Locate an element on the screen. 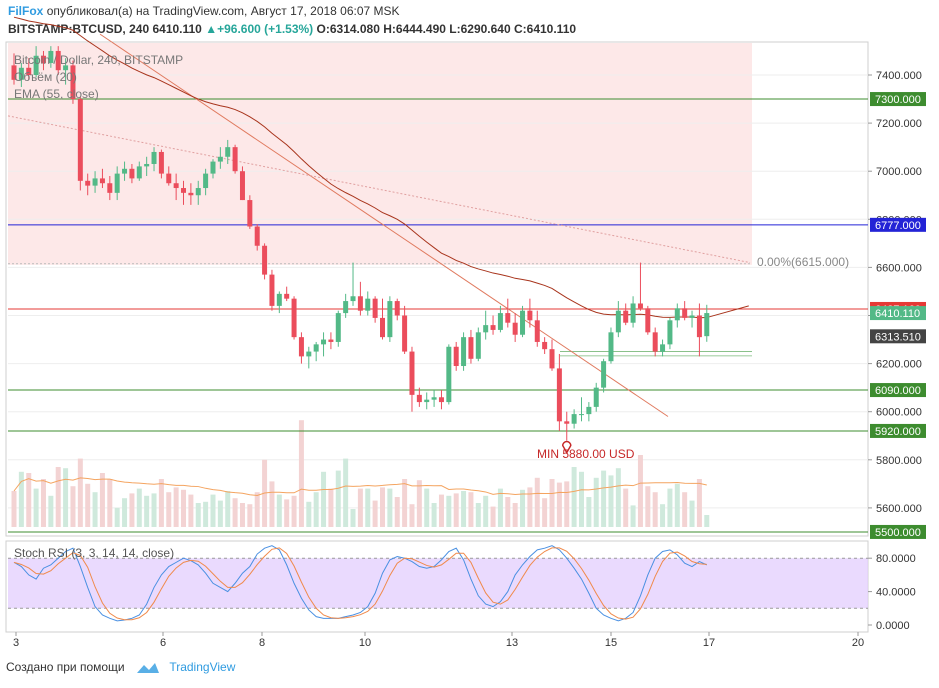 The image size is (939, 688). author-name: FilFox is located at coordinates (26, 11).